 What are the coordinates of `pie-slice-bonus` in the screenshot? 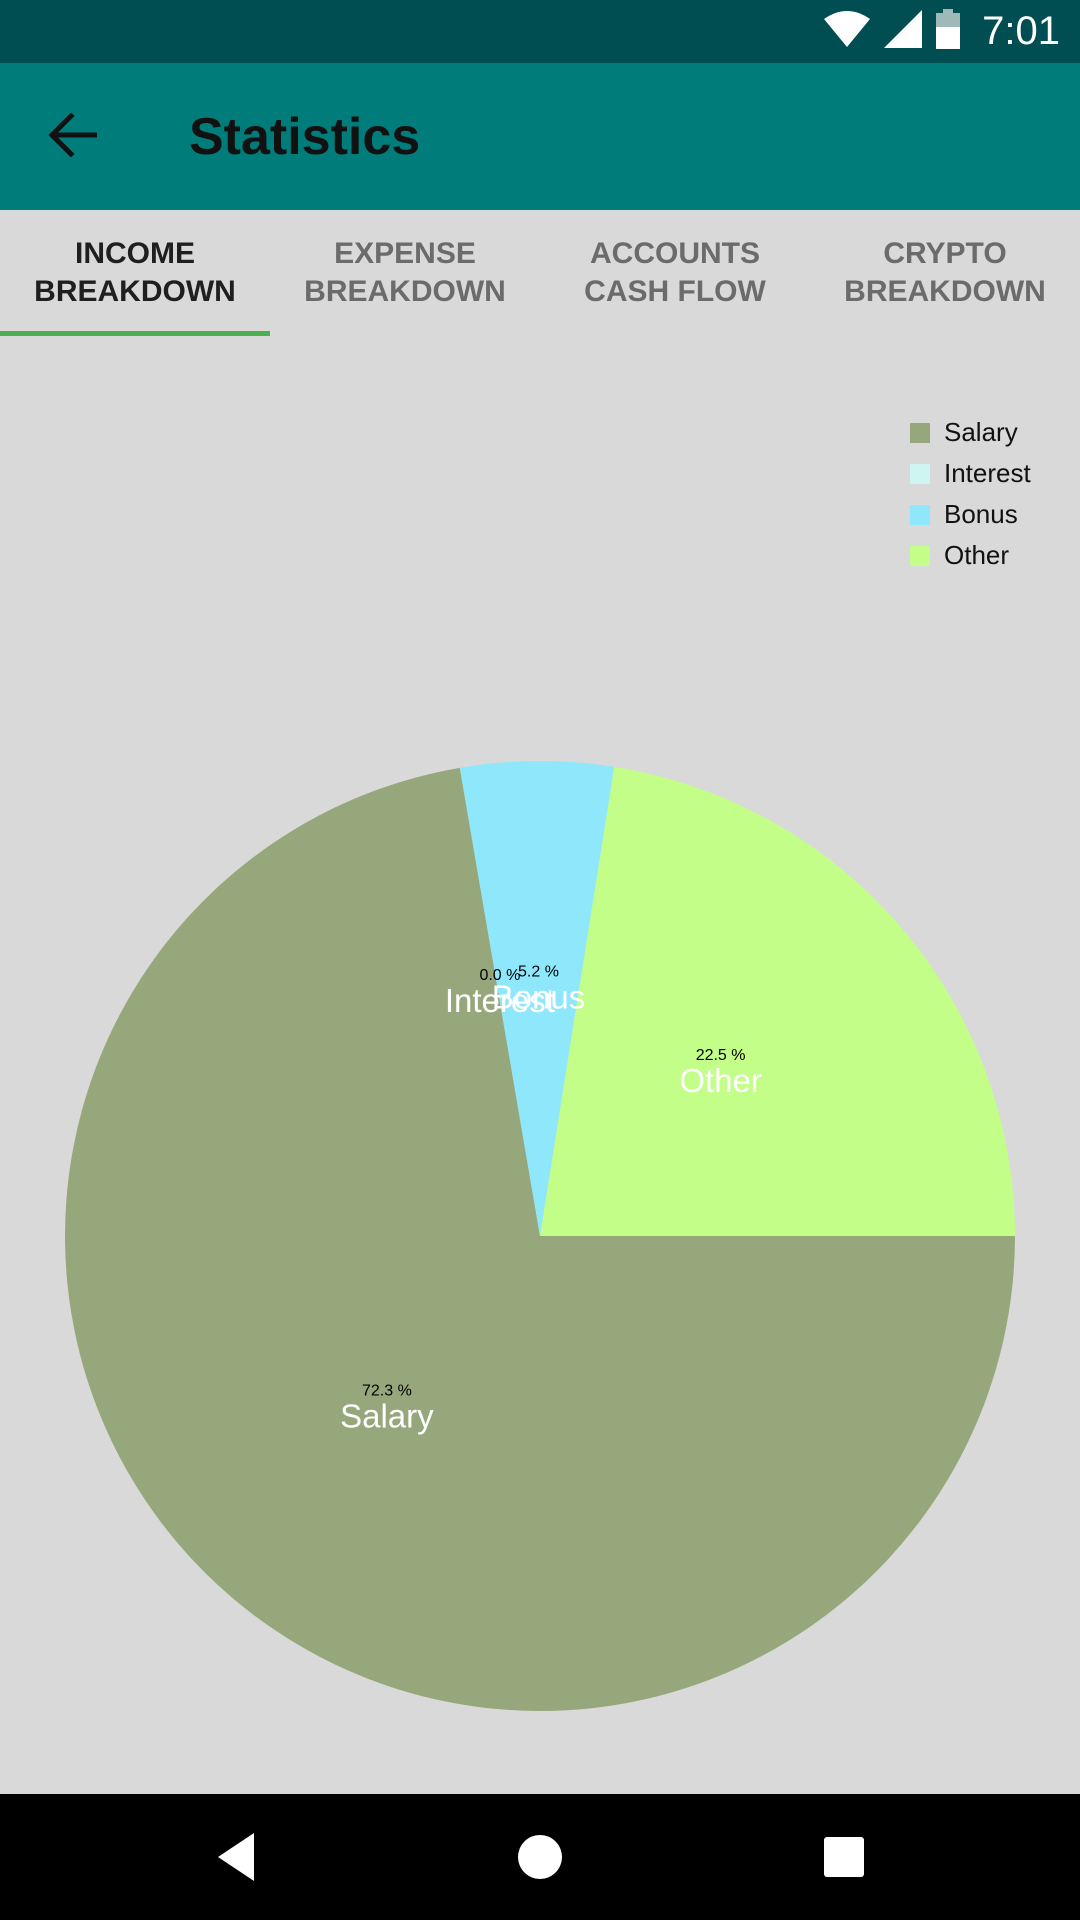 It's located at (537, 998).